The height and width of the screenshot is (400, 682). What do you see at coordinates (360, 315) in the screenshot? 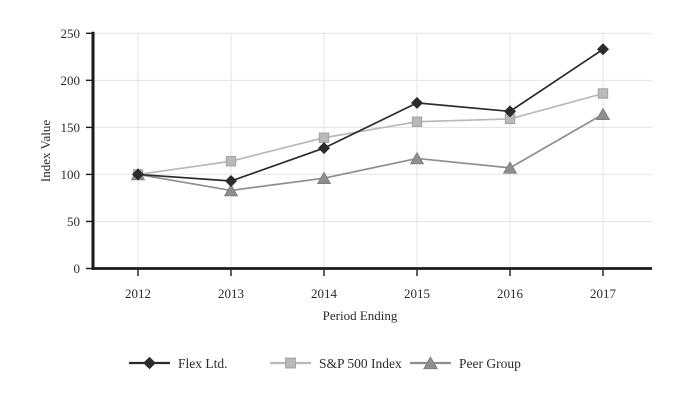
I see `x-axis-title: Period Ending` at bounding box center [360, 315].